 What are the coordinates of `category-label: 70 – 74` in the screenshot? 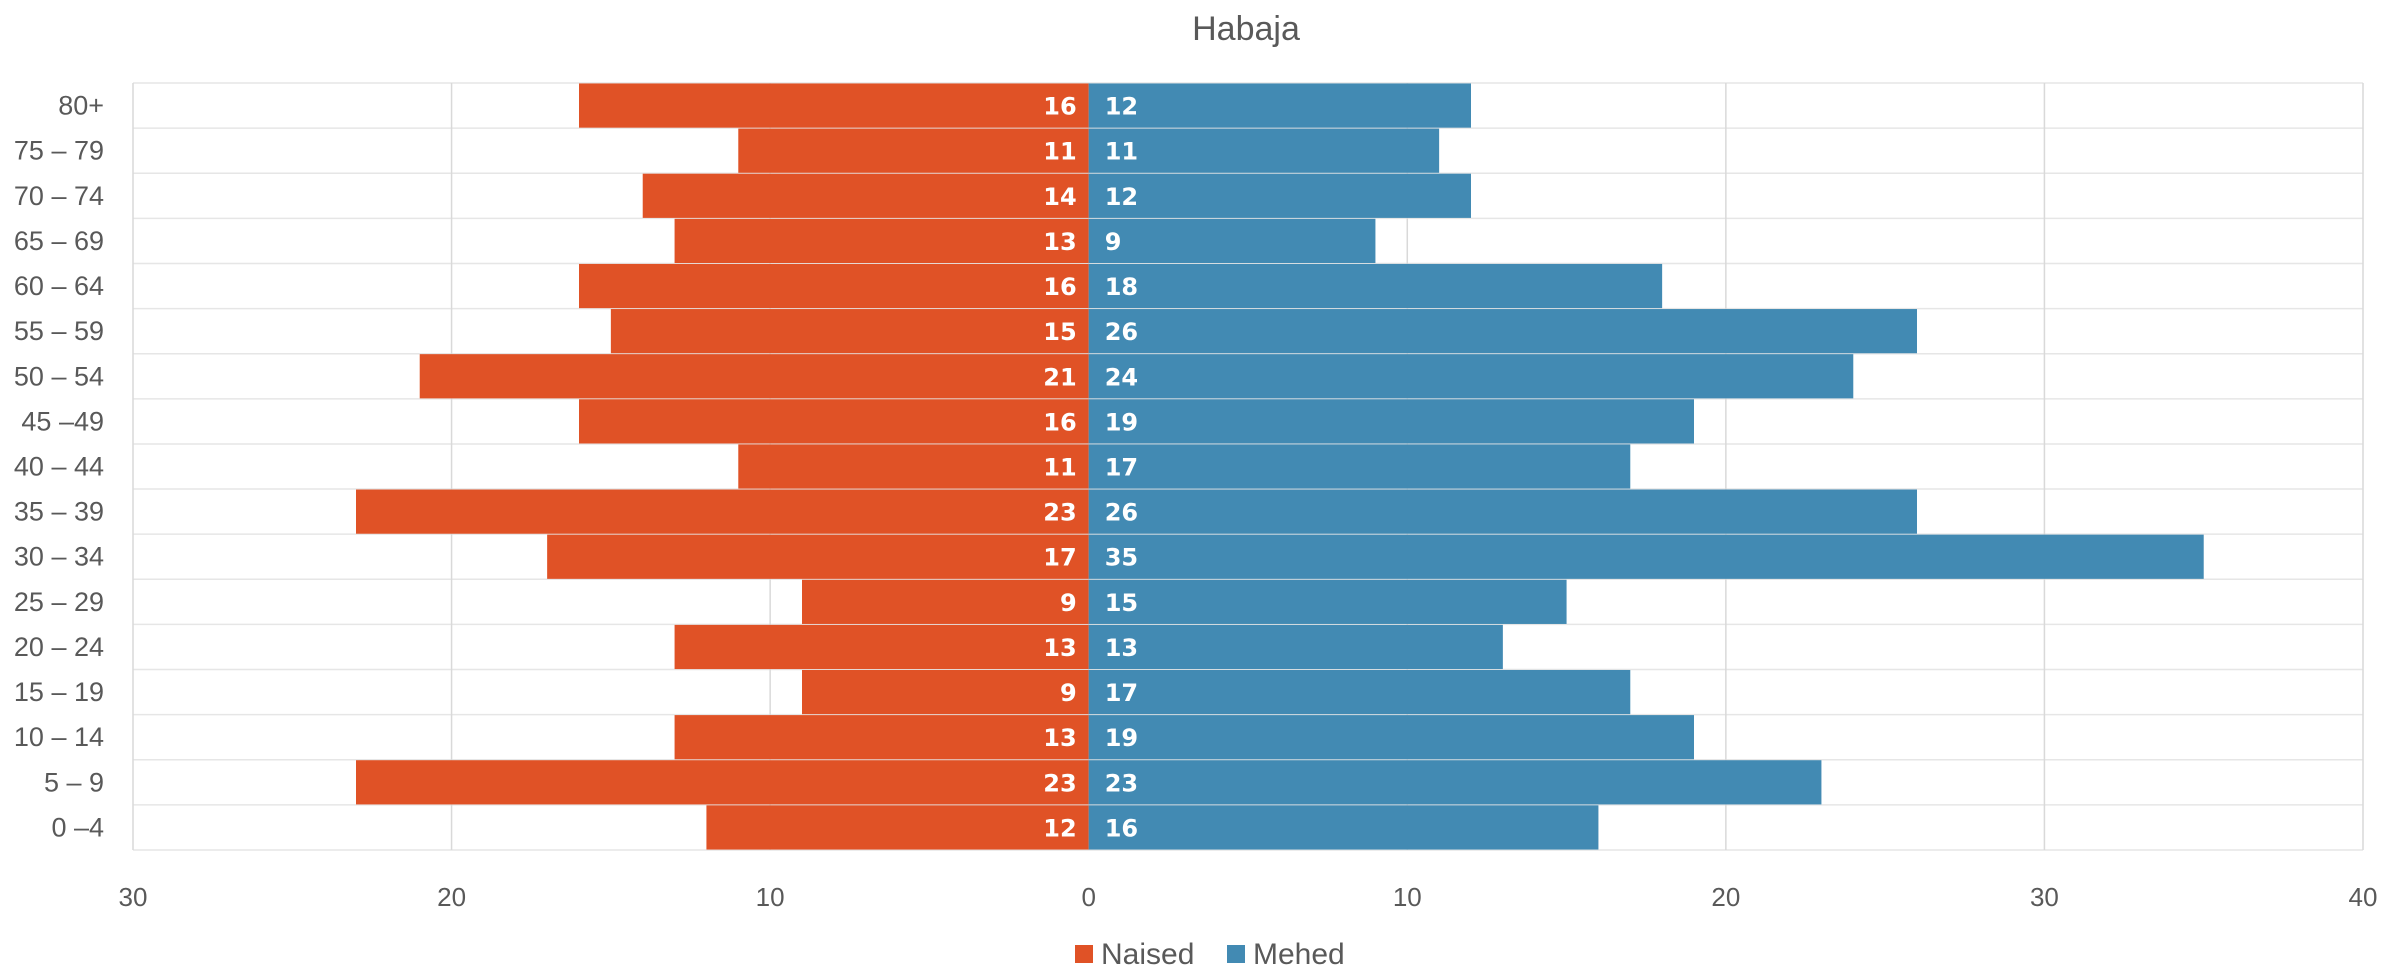 It's located at (59, 196).